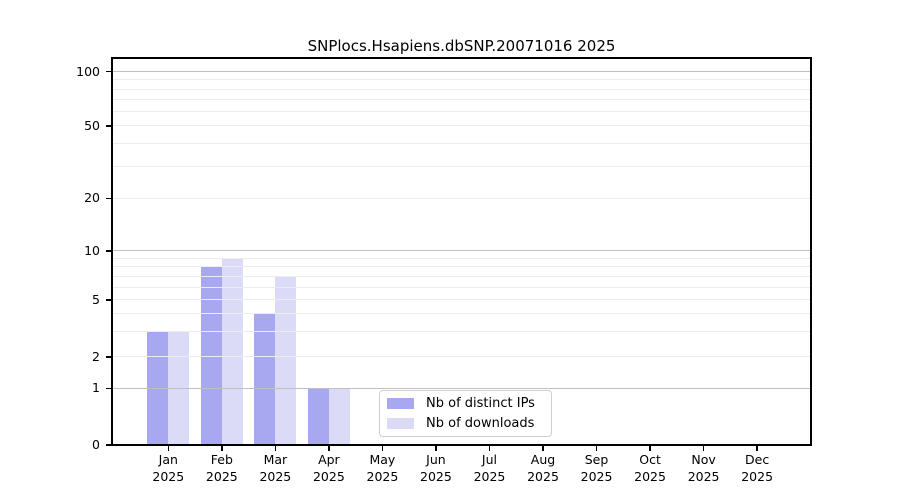 The height and width of the screenshot is (500, 900). I want to click on x-tick-label-may: May 2025, so click(382, 468).